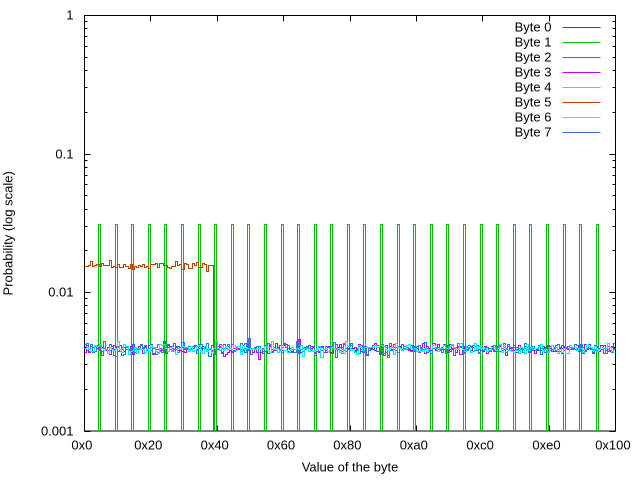 The image size is (640, 485). I want to click on svg-text: 0x60, so click(281, 445).